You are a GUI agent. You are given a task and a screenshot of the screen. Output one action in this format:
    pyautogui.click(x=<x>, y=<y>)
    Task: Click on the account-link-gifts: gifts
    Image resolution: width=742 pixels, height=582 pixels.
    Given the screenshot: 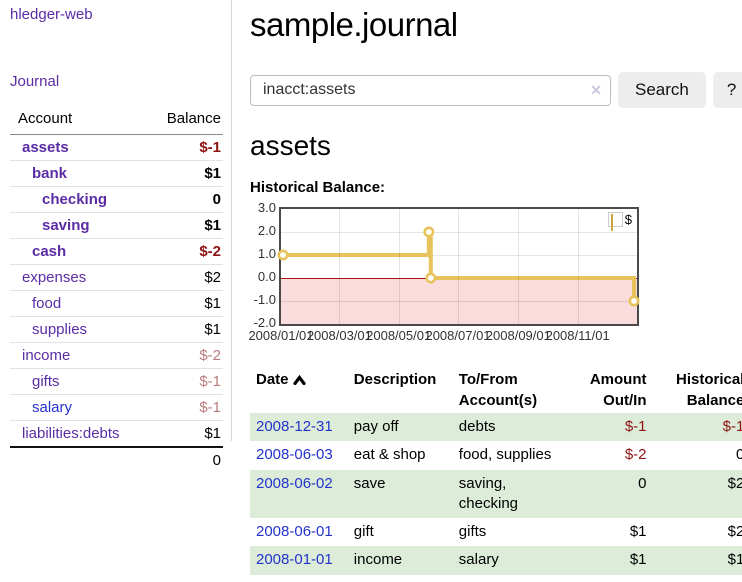 What is the action you would take?
    pyautogui.click(x=46, y=381)
    